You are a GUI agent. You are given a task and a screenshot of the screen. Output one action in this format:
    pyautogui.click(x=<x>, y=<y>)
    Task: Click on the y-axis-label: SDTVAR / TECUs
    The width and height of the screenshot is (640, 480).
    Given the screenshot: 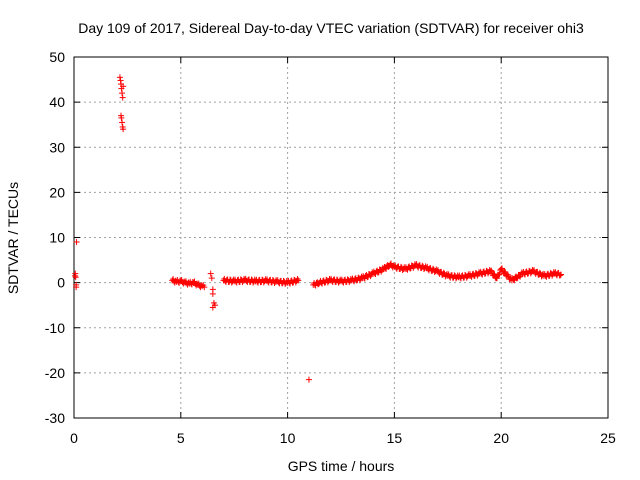 What is the action you would take?
    pyautogui.click(x=13, y=238)
    